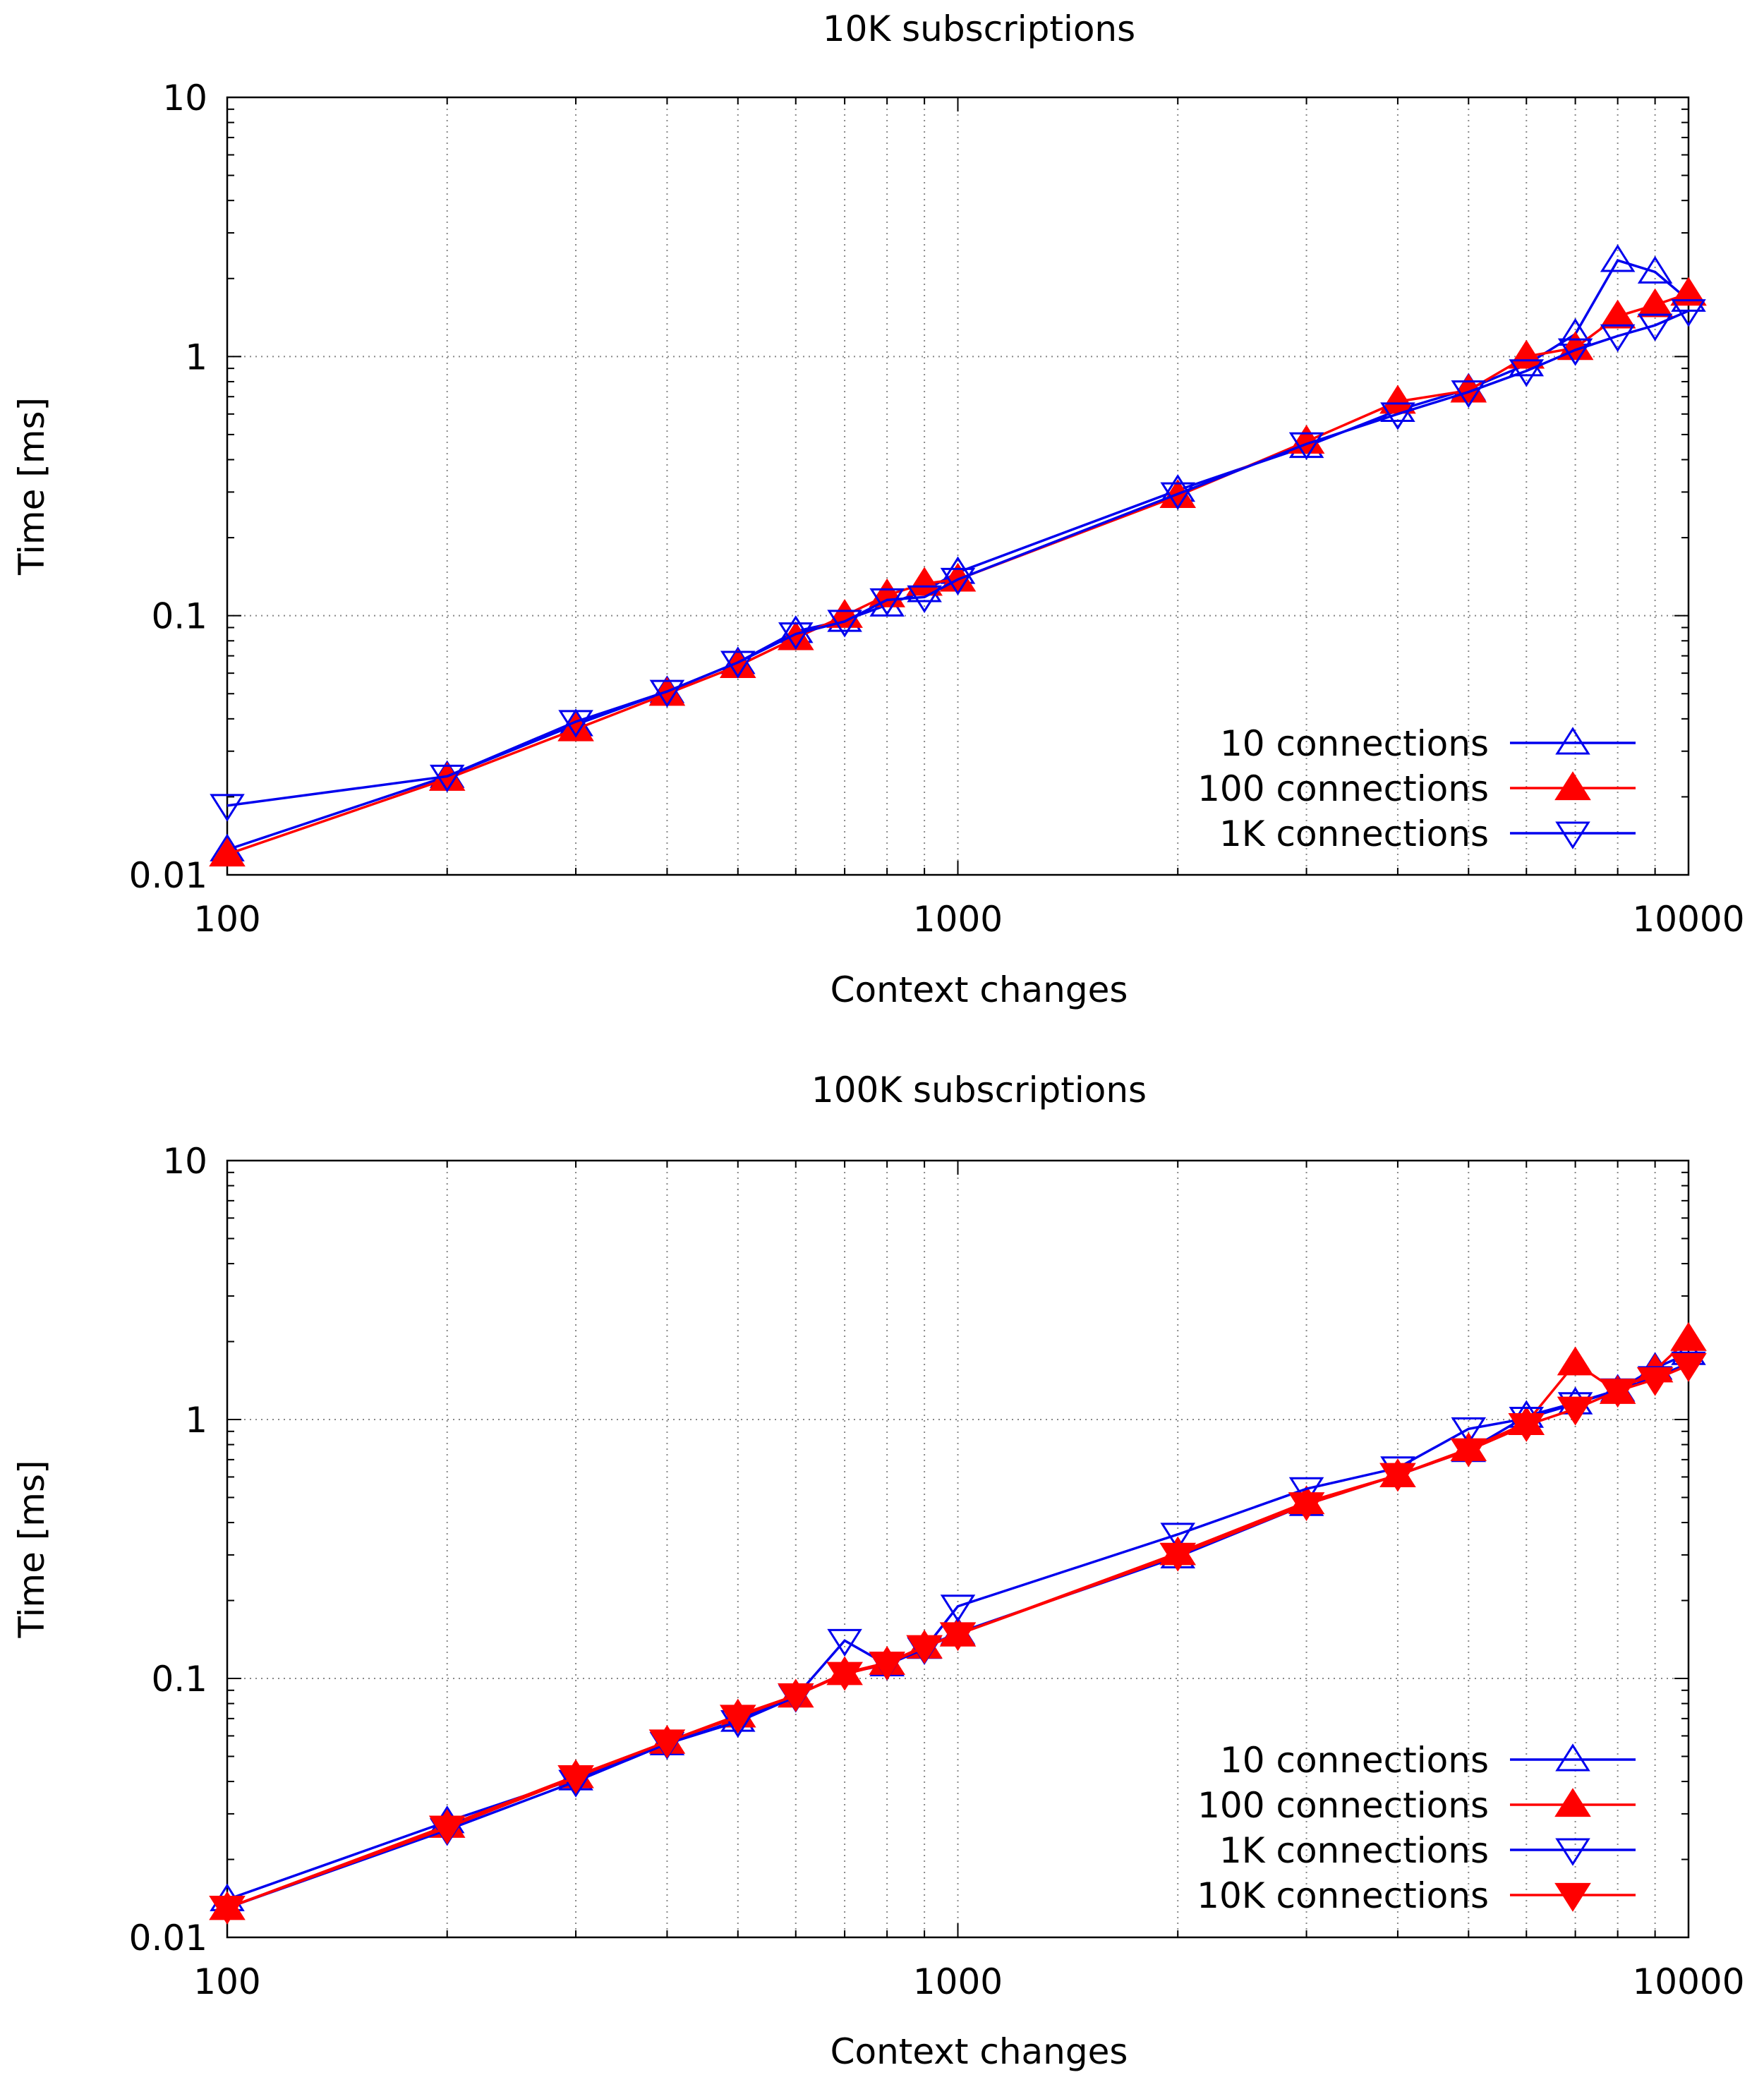  What do you see at coordinates (184, 1161) in the screenshot?
I see `y-tick-label: 10` at bounding box center [184, 1161].